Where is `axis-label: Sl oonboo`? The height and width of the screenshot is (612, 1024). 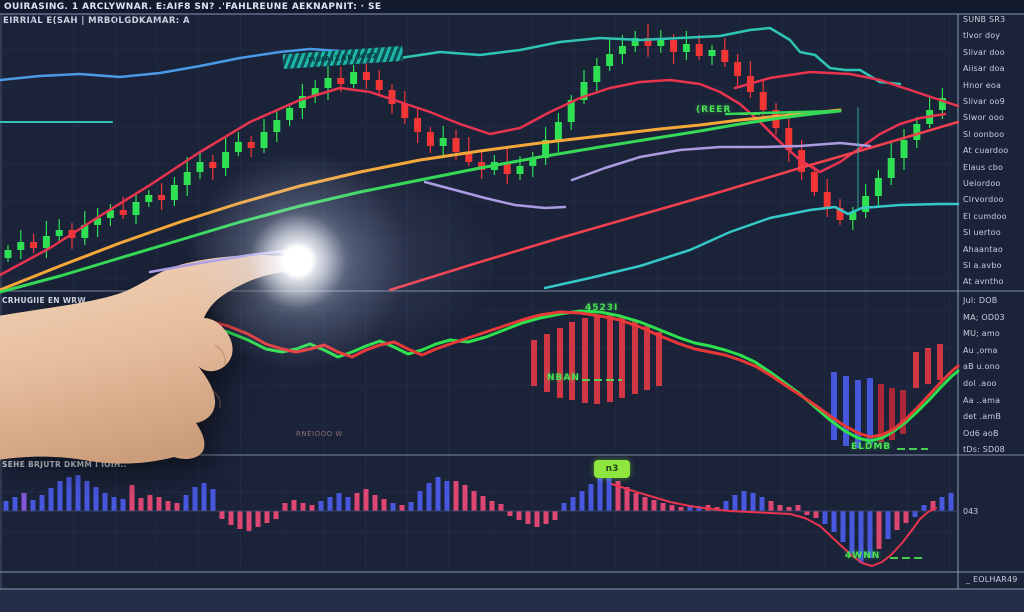
axis-label: Sl oonboo is located at coordinates (984, 134).